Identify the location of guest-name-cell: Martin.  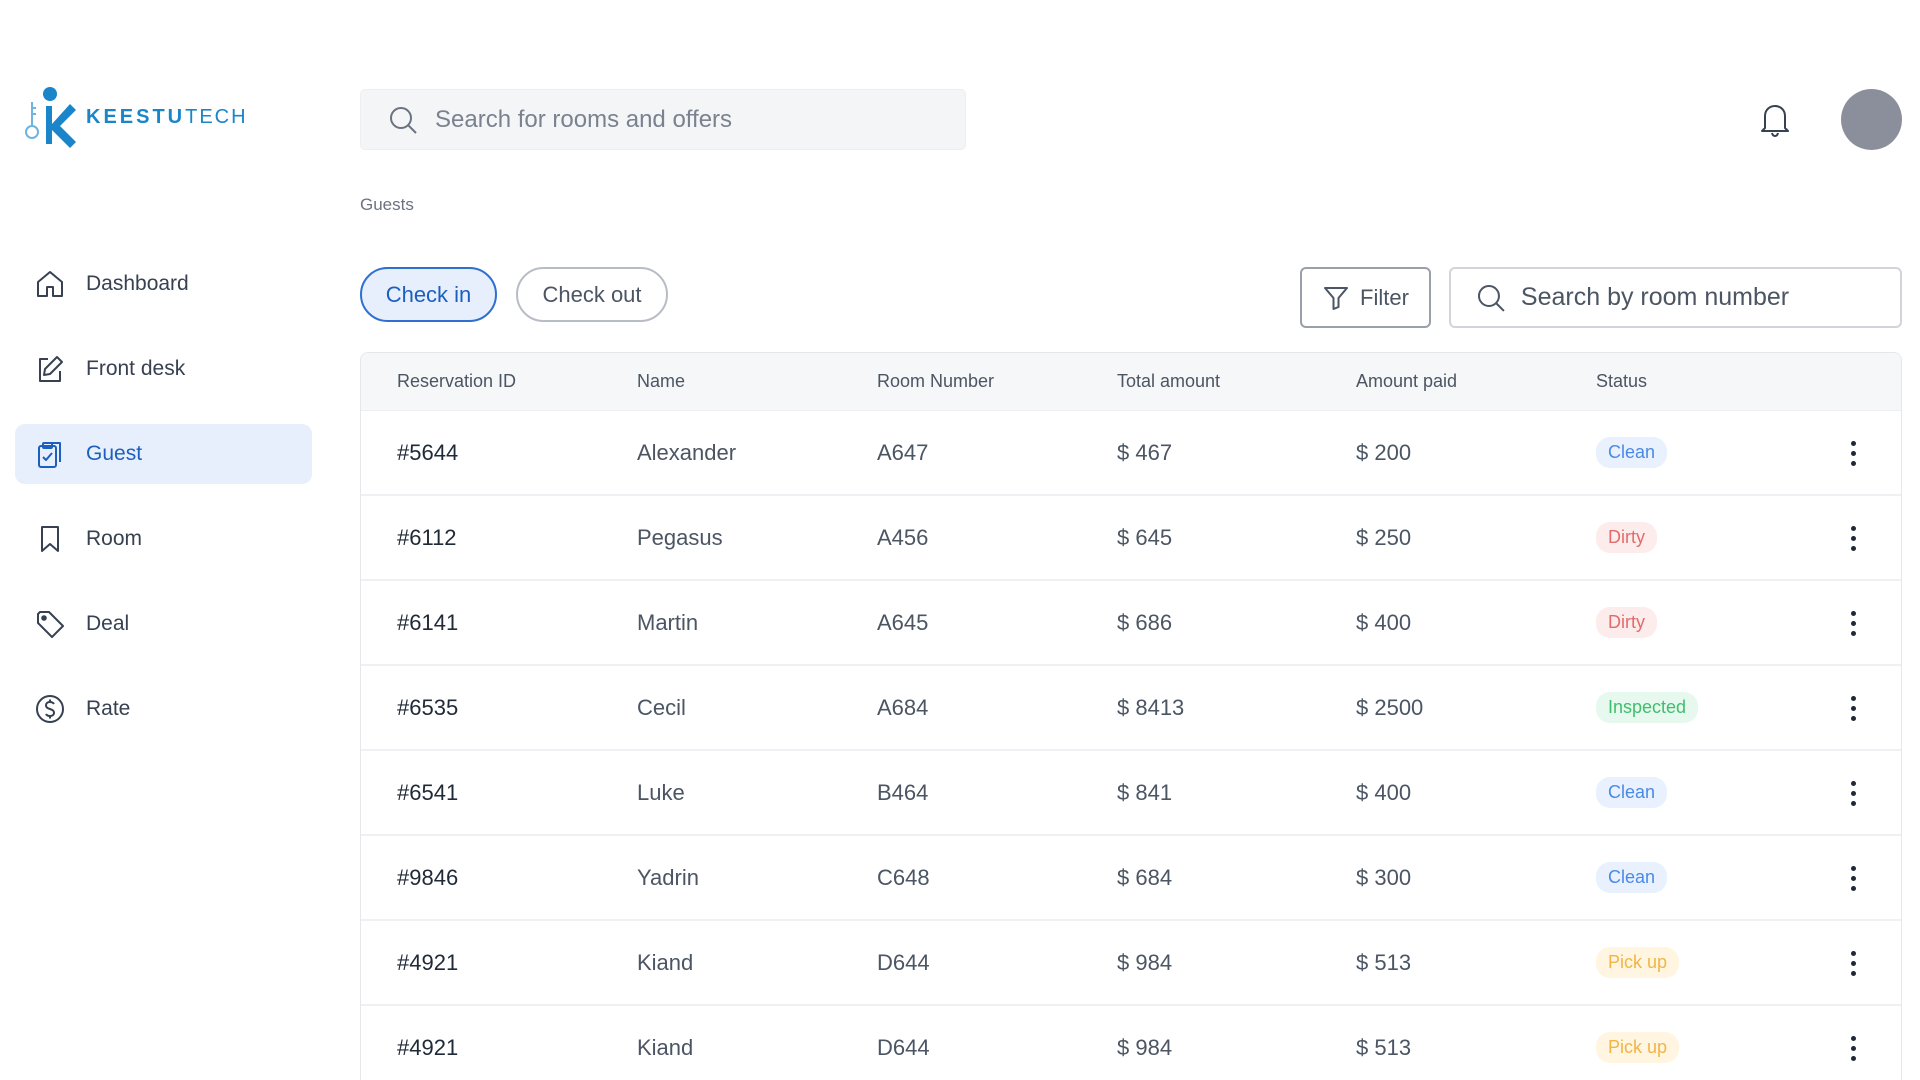
(668, 622).